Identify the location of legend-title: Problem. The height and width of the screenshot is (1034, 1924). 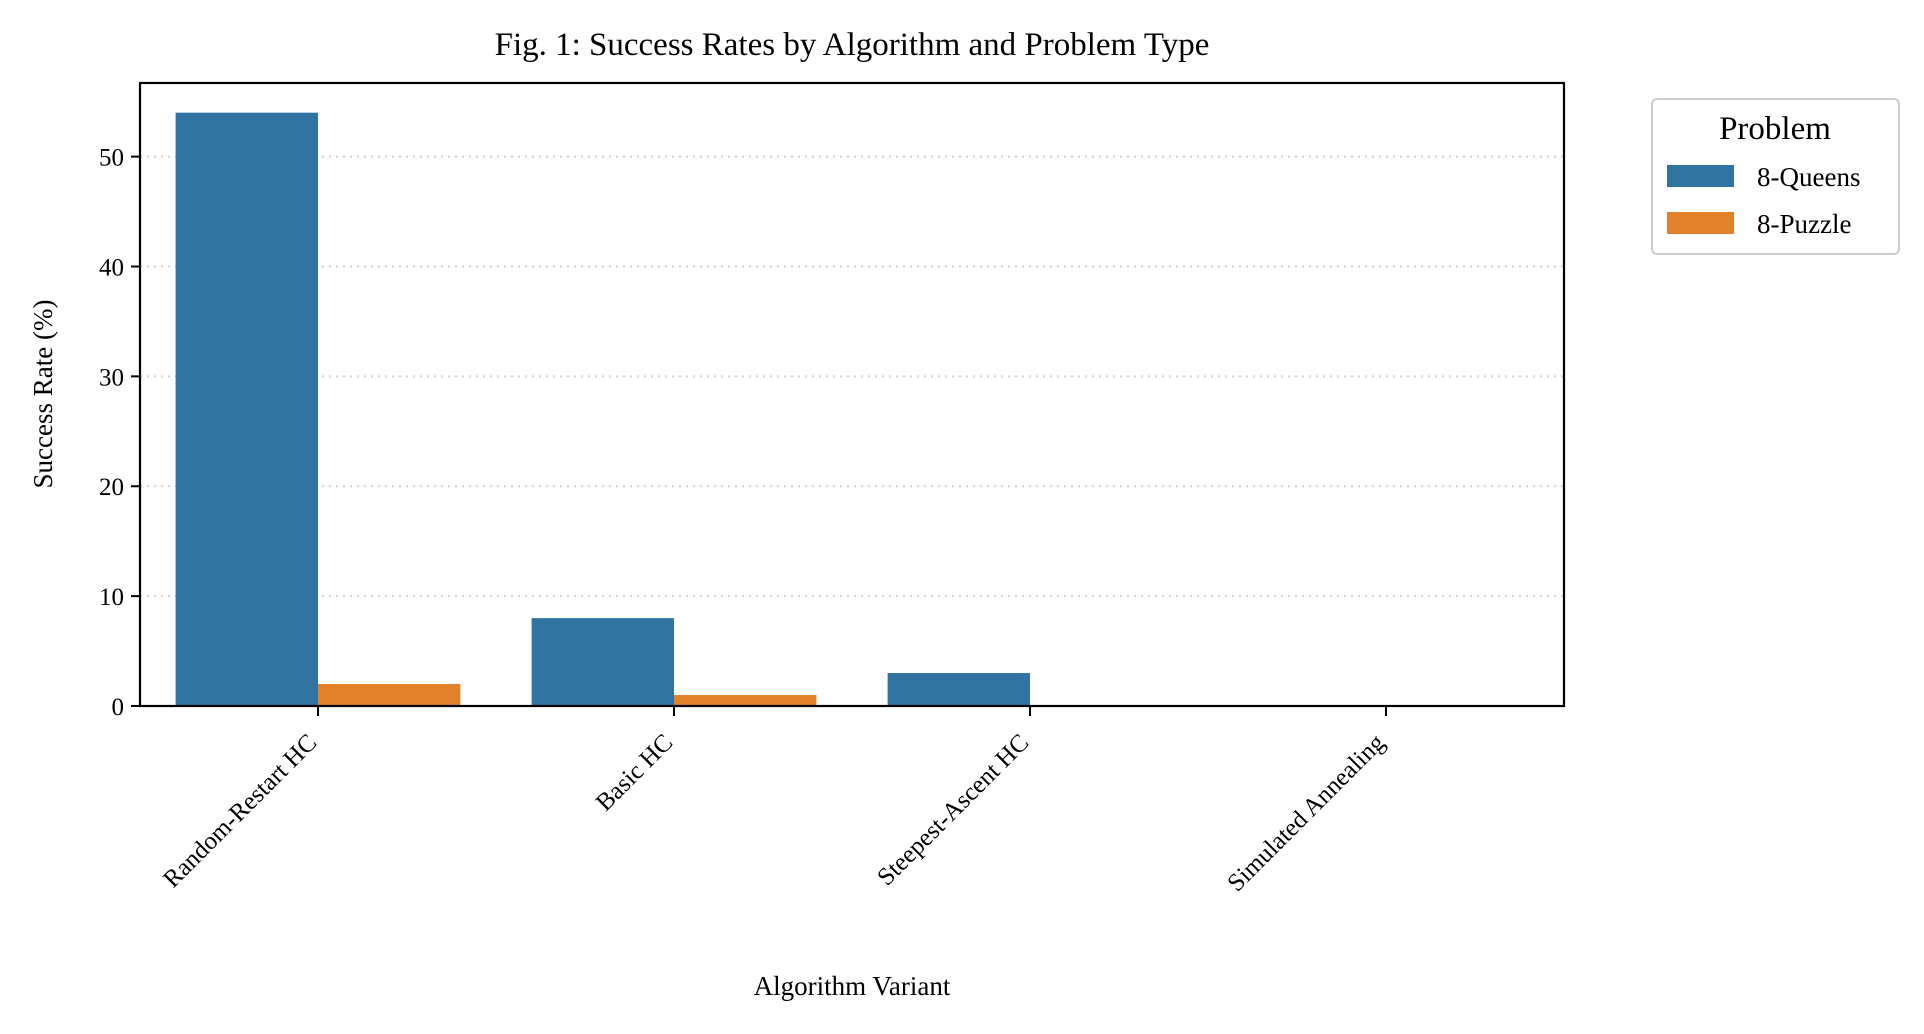
(1775, 129).